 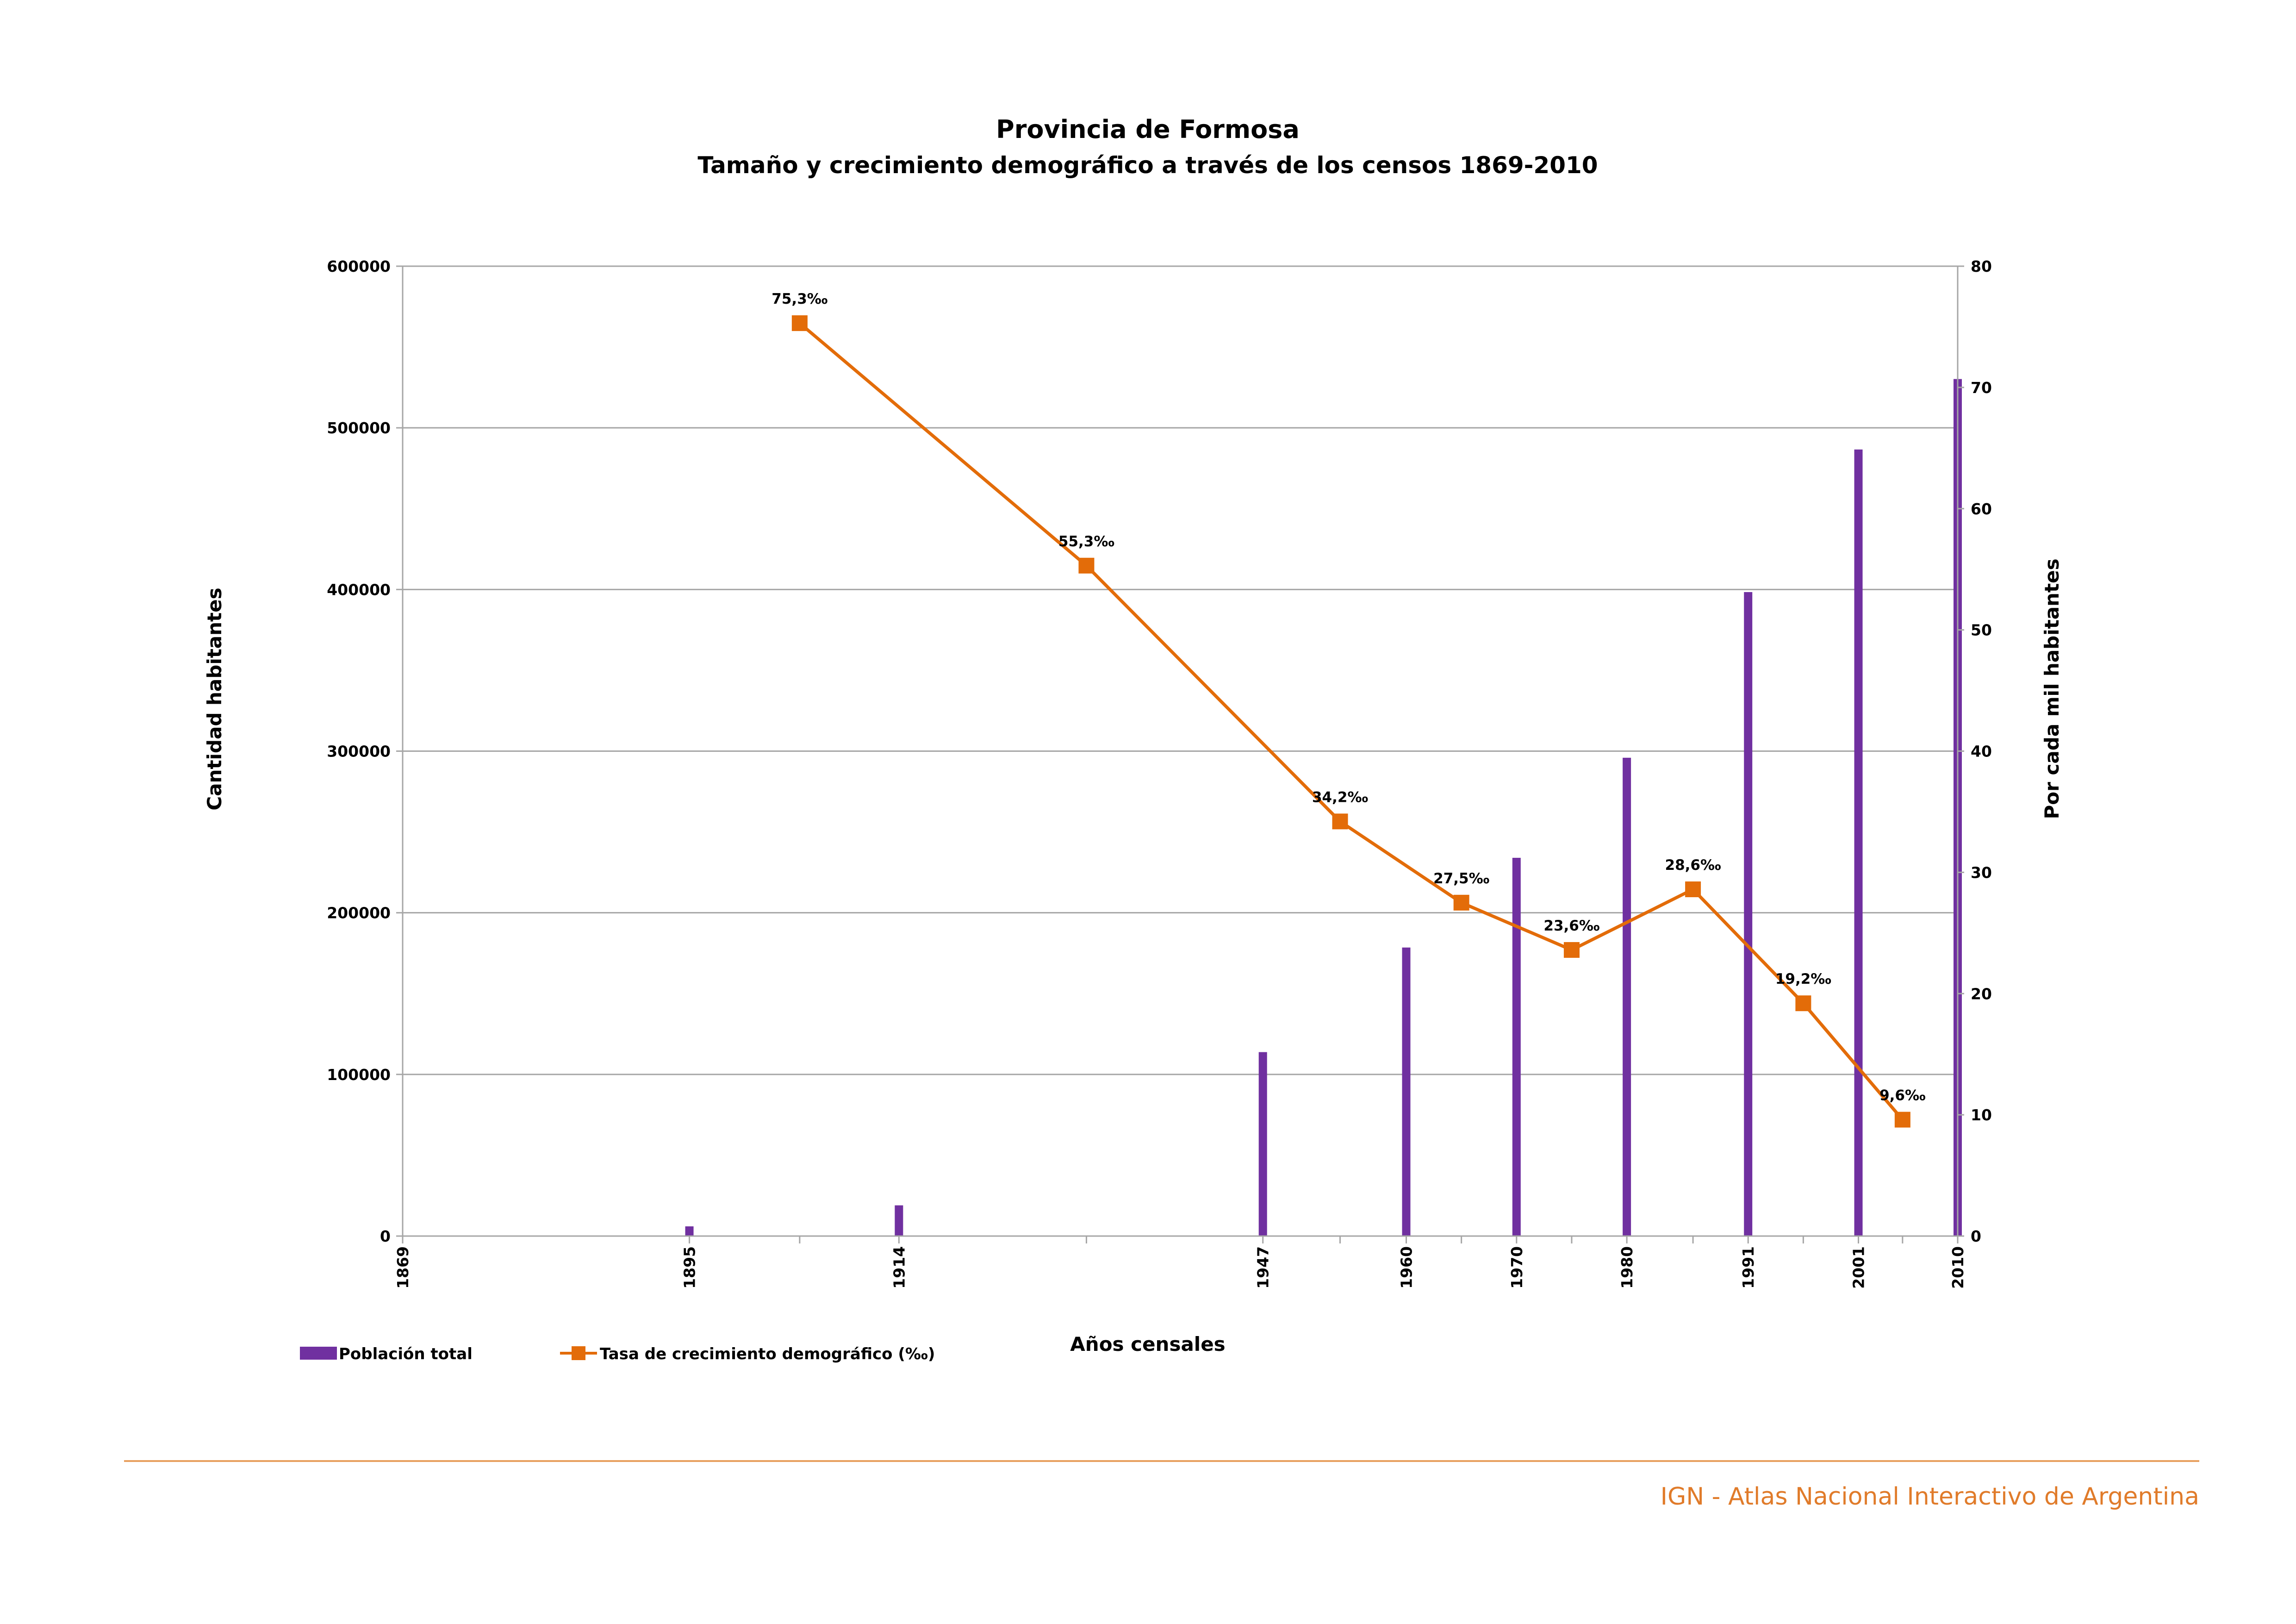 What do you see at coordinates (1981, 388) in the screenshot?
I see `y2-tick-label: 70` at bounding box center [1981, 388].